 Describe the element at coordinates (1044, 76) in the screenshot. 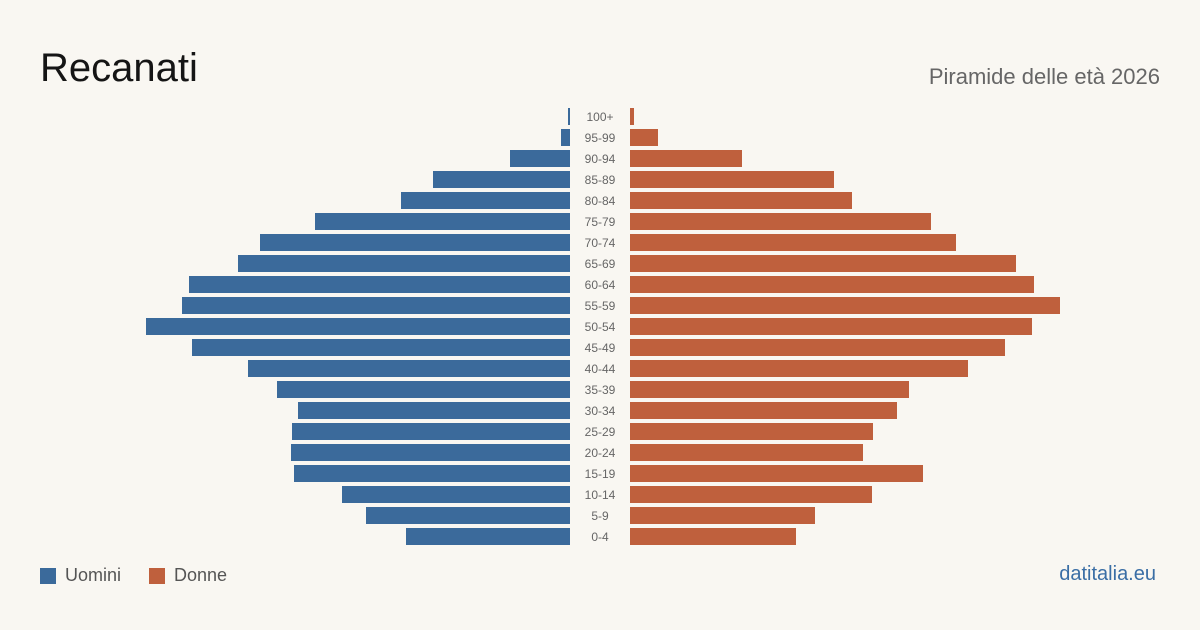

I see `chart-subtitle: Piramide delle età 2026` at that location.